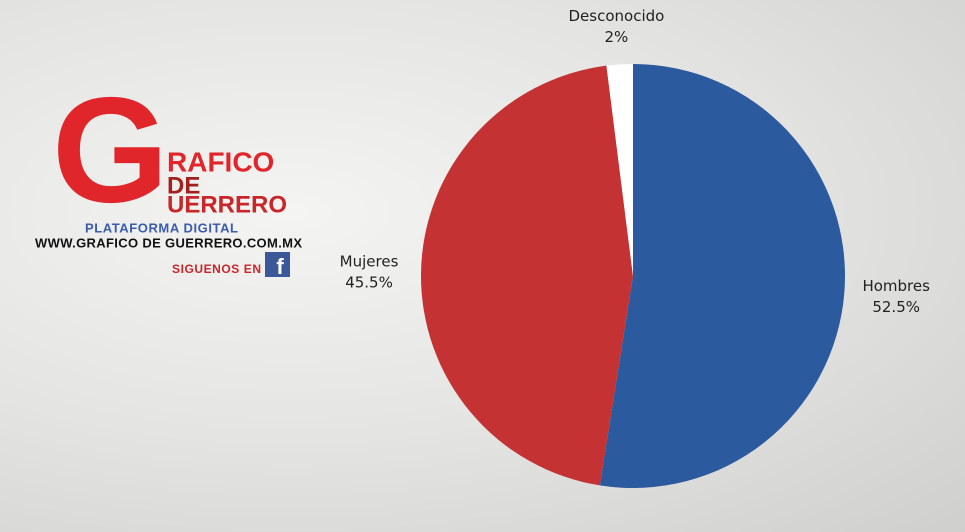  What do you see at coordinates (369, 282) in the screenshot?
I see `slice-value-label: 45.5%` at bounding box center [369, 282].